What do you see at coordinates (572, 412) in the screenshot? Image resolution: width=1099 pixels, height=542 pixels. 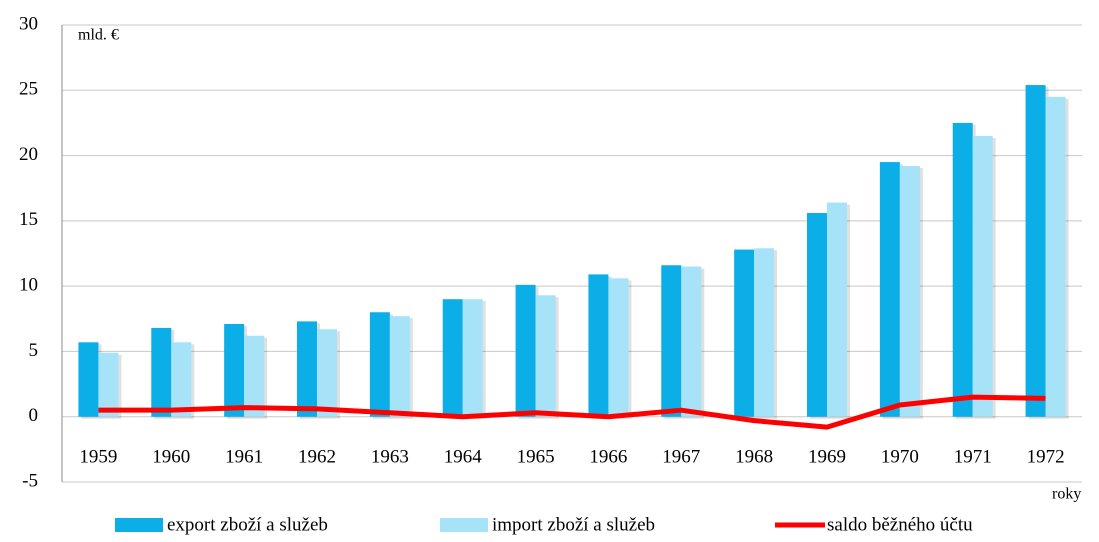 I see `line` at bounding box center [572, 412].